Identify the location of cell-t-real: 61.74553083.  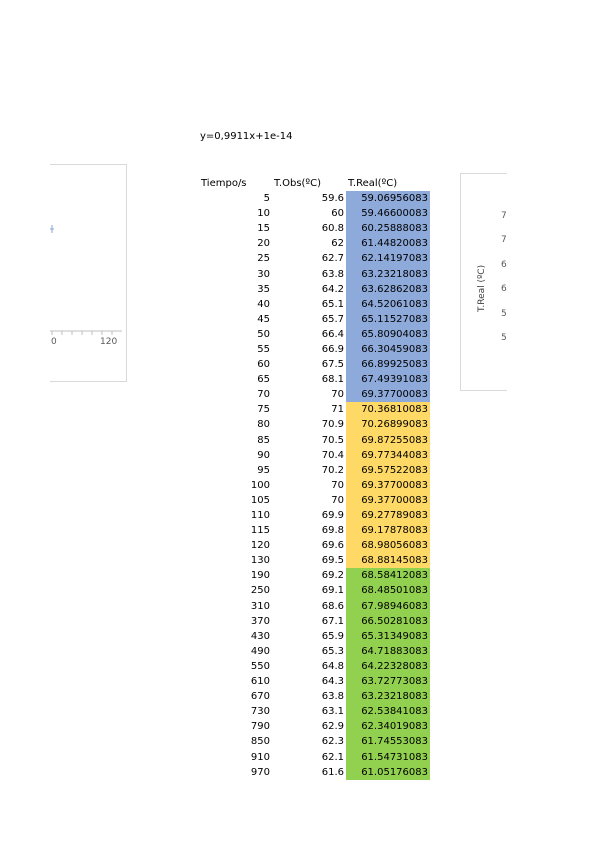
(388, 742).